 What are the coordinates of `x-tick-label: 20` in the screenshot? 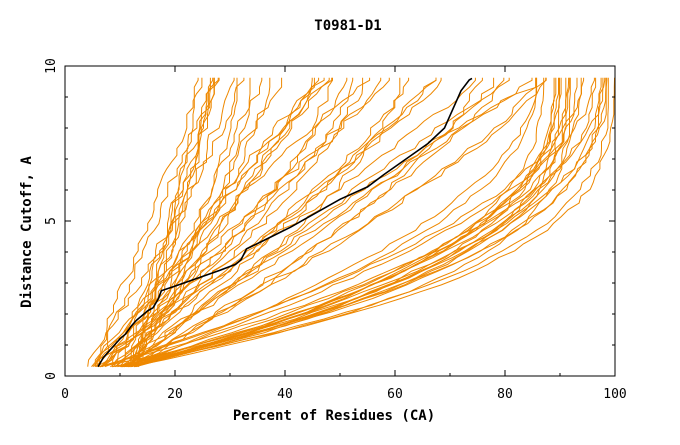 It's located at (175, 394).